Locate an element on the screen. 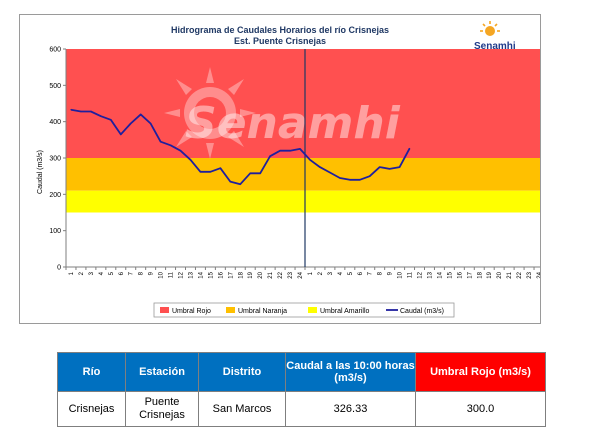  cell-rio: Crisnejas is located at coordinates (91, 409).